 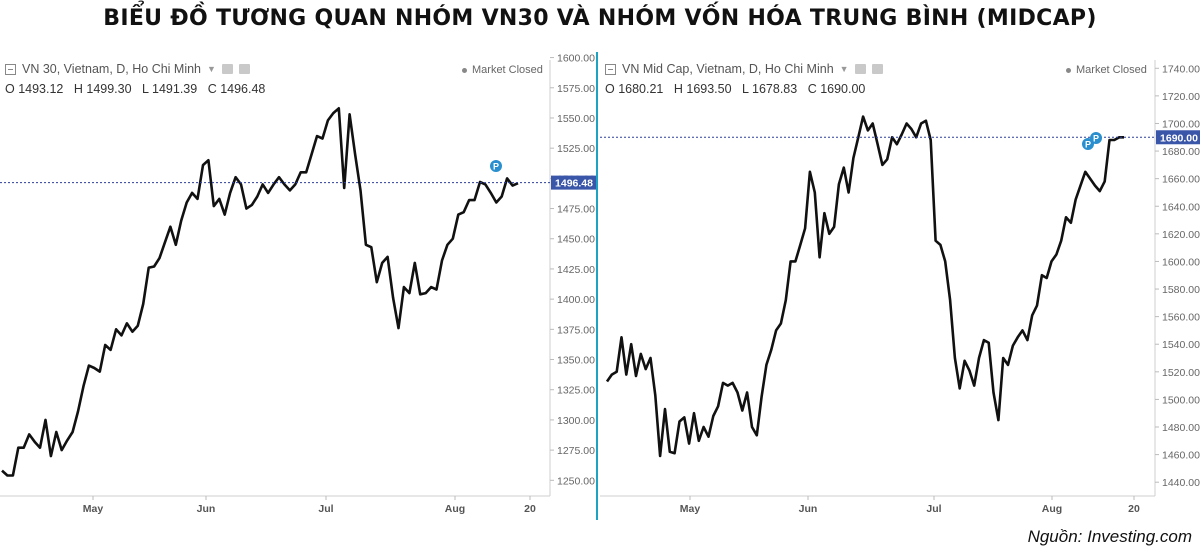 What do you see at coordinates (576, 451) in the screenshot?
I see `y-tick-label: 1275.00` at bounding box center [576, 451].